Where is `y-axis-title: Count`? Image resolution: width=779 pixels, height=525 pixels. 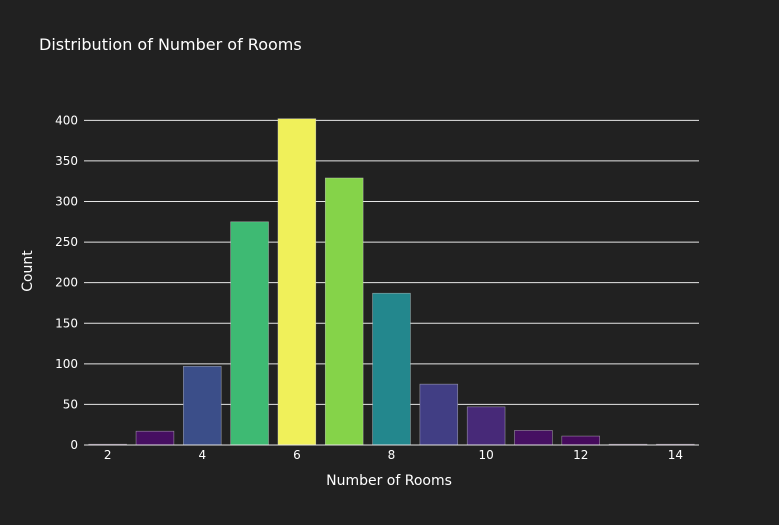 y-axis-title: Count is located at coordinates (28, 271).